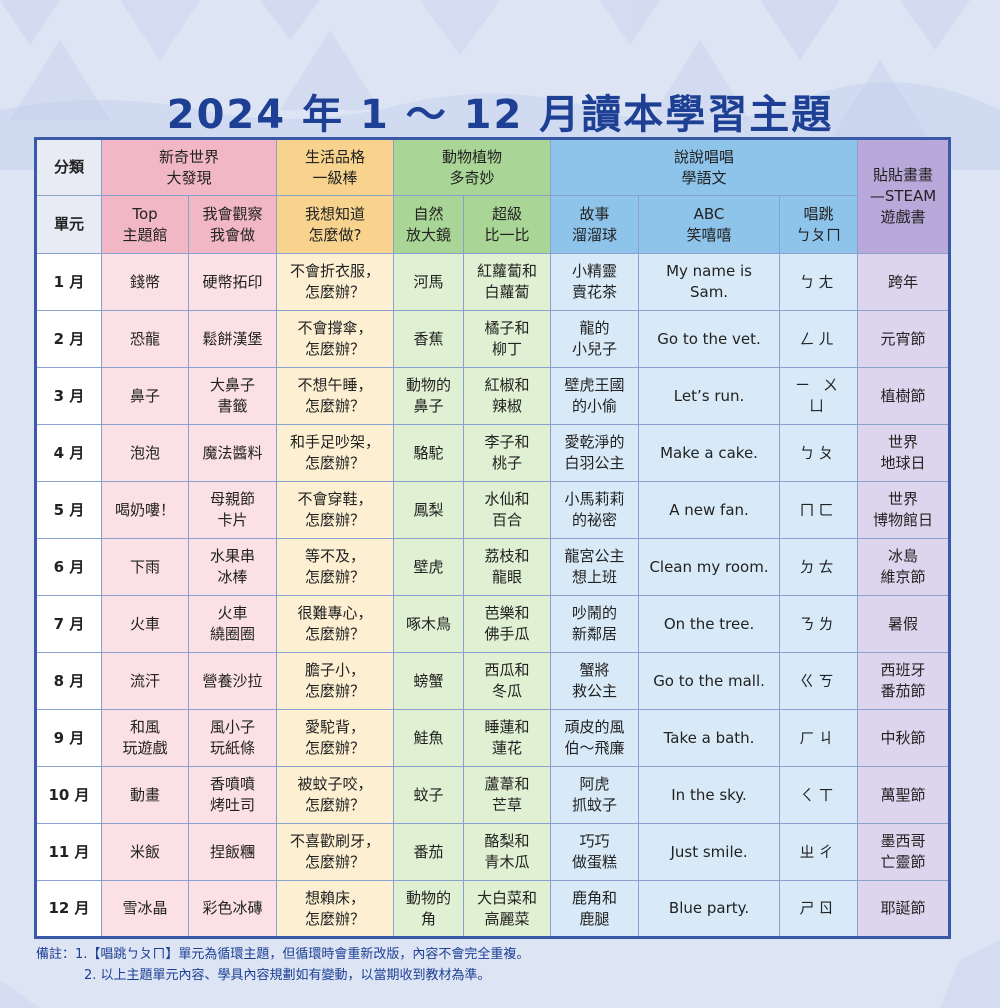  I want to click on month-cell: 5 月, so click(68, 510).